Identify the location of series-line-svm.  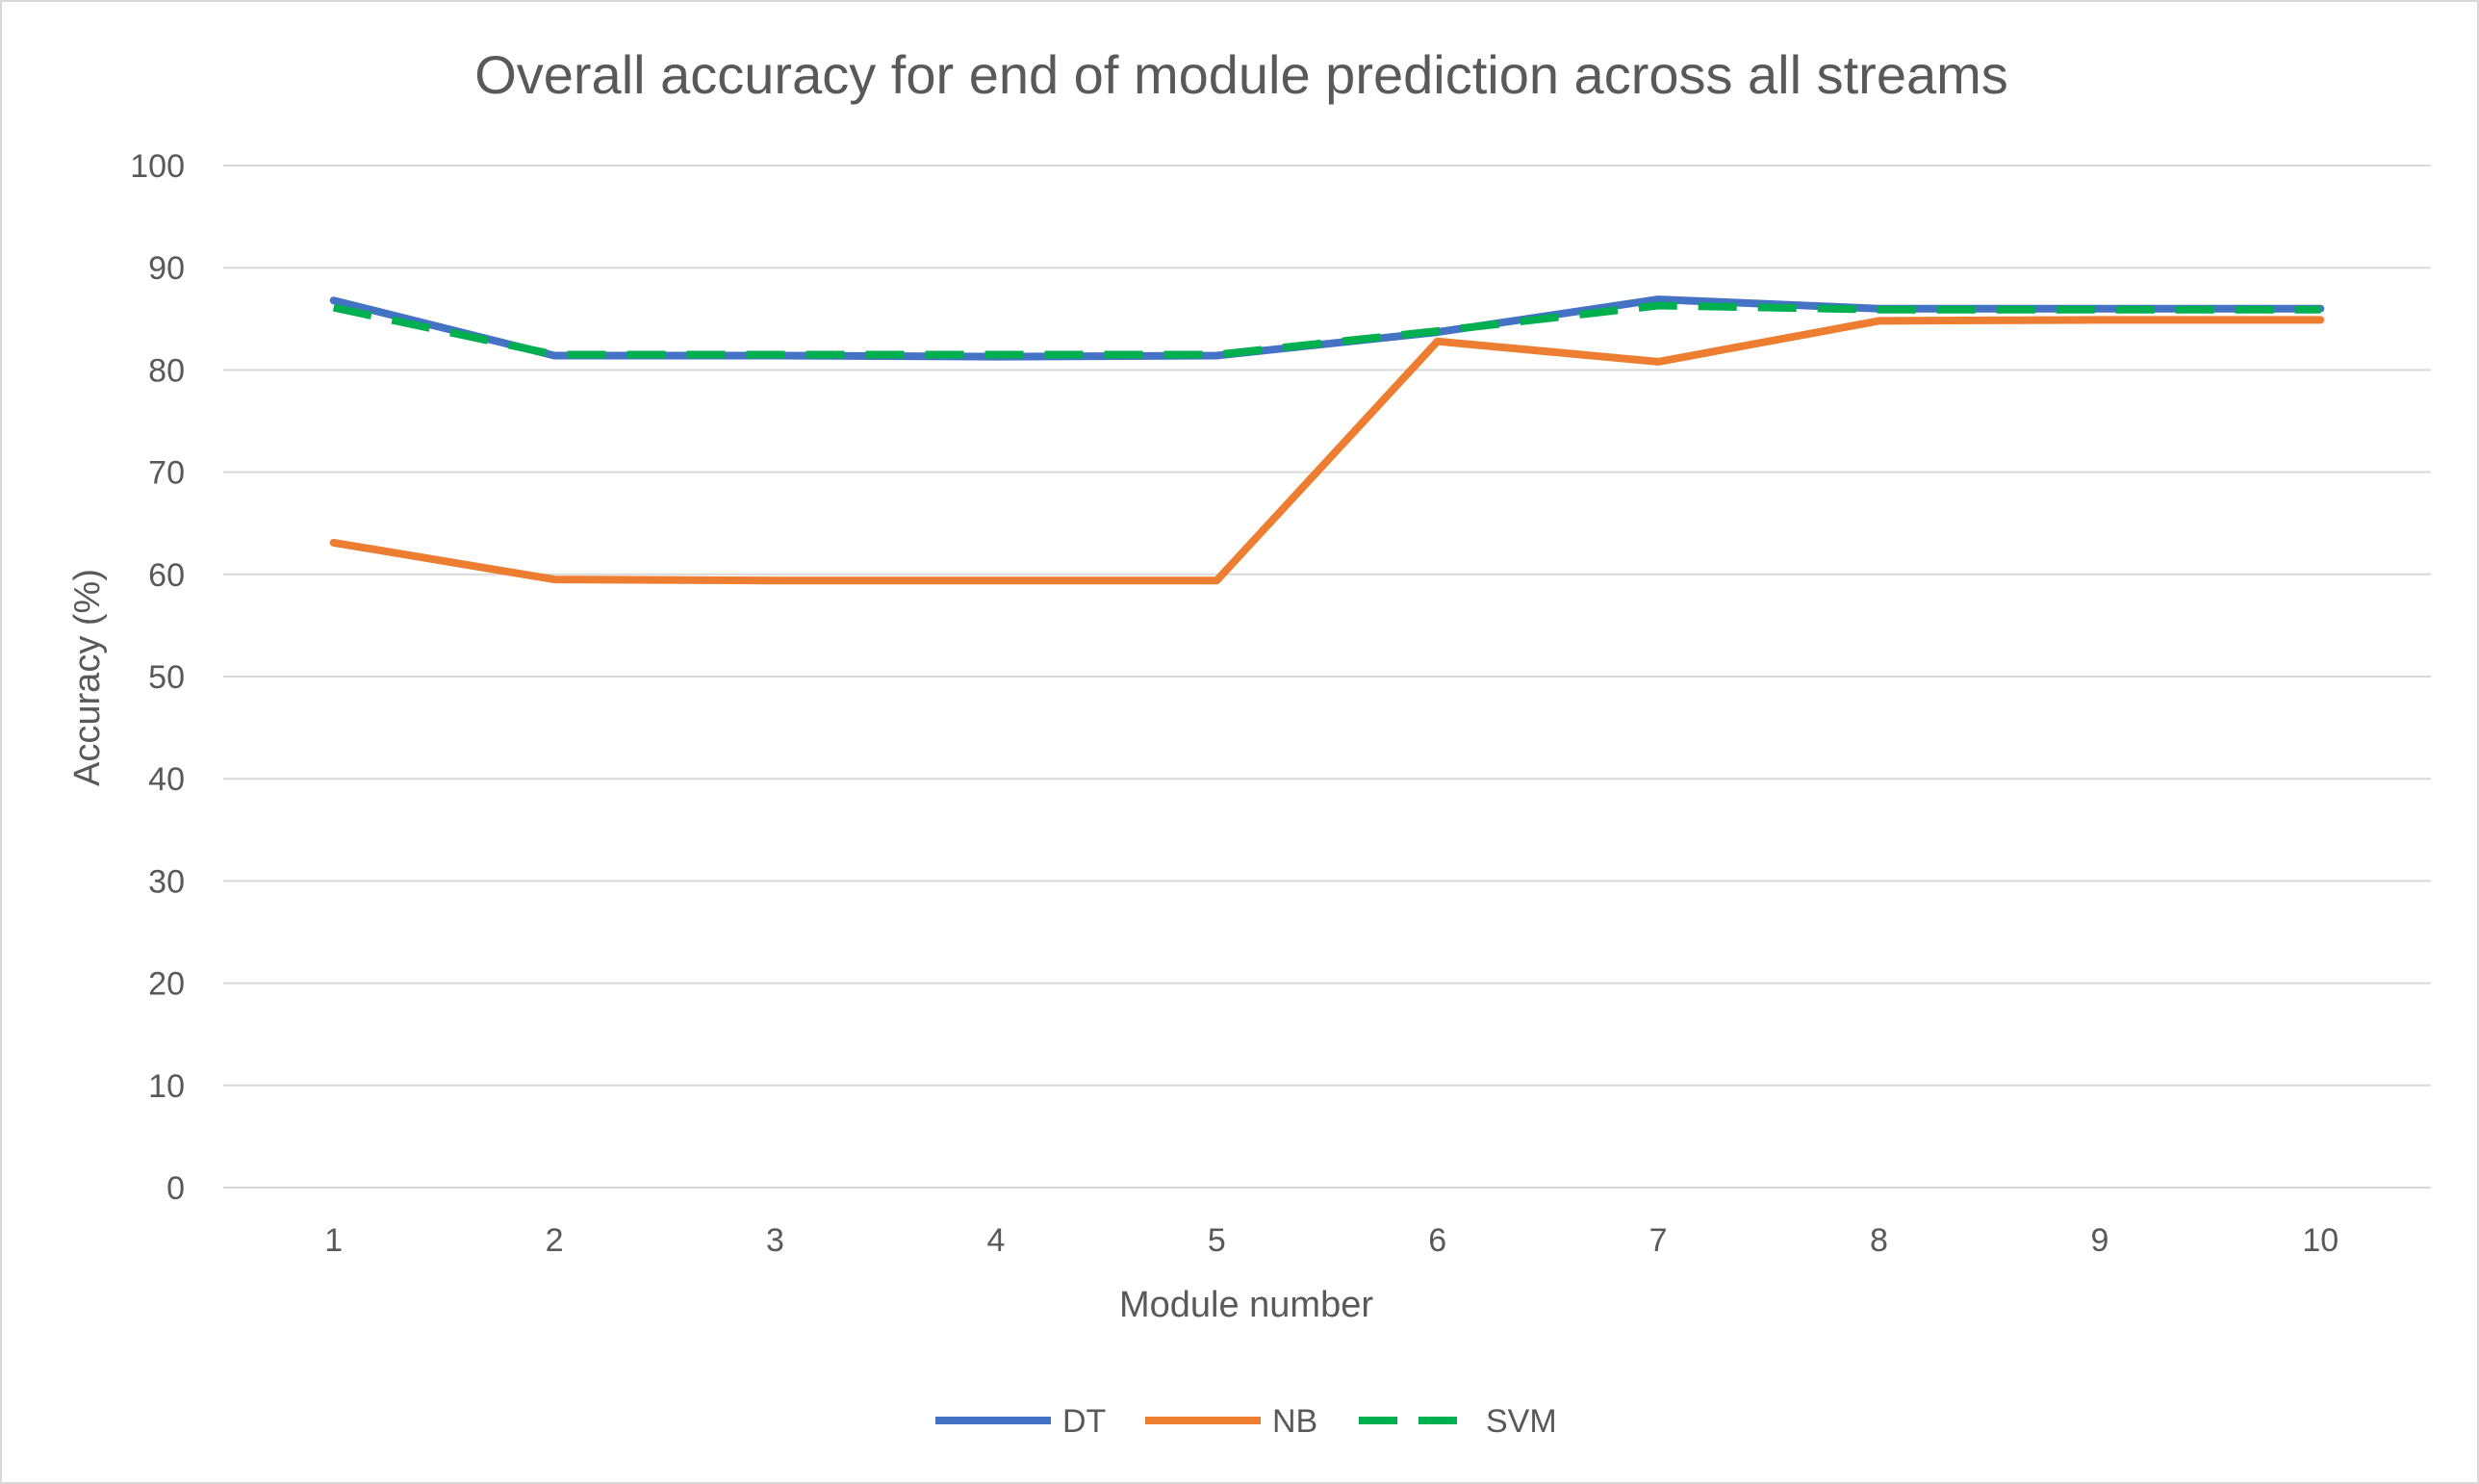
(1326, 330).